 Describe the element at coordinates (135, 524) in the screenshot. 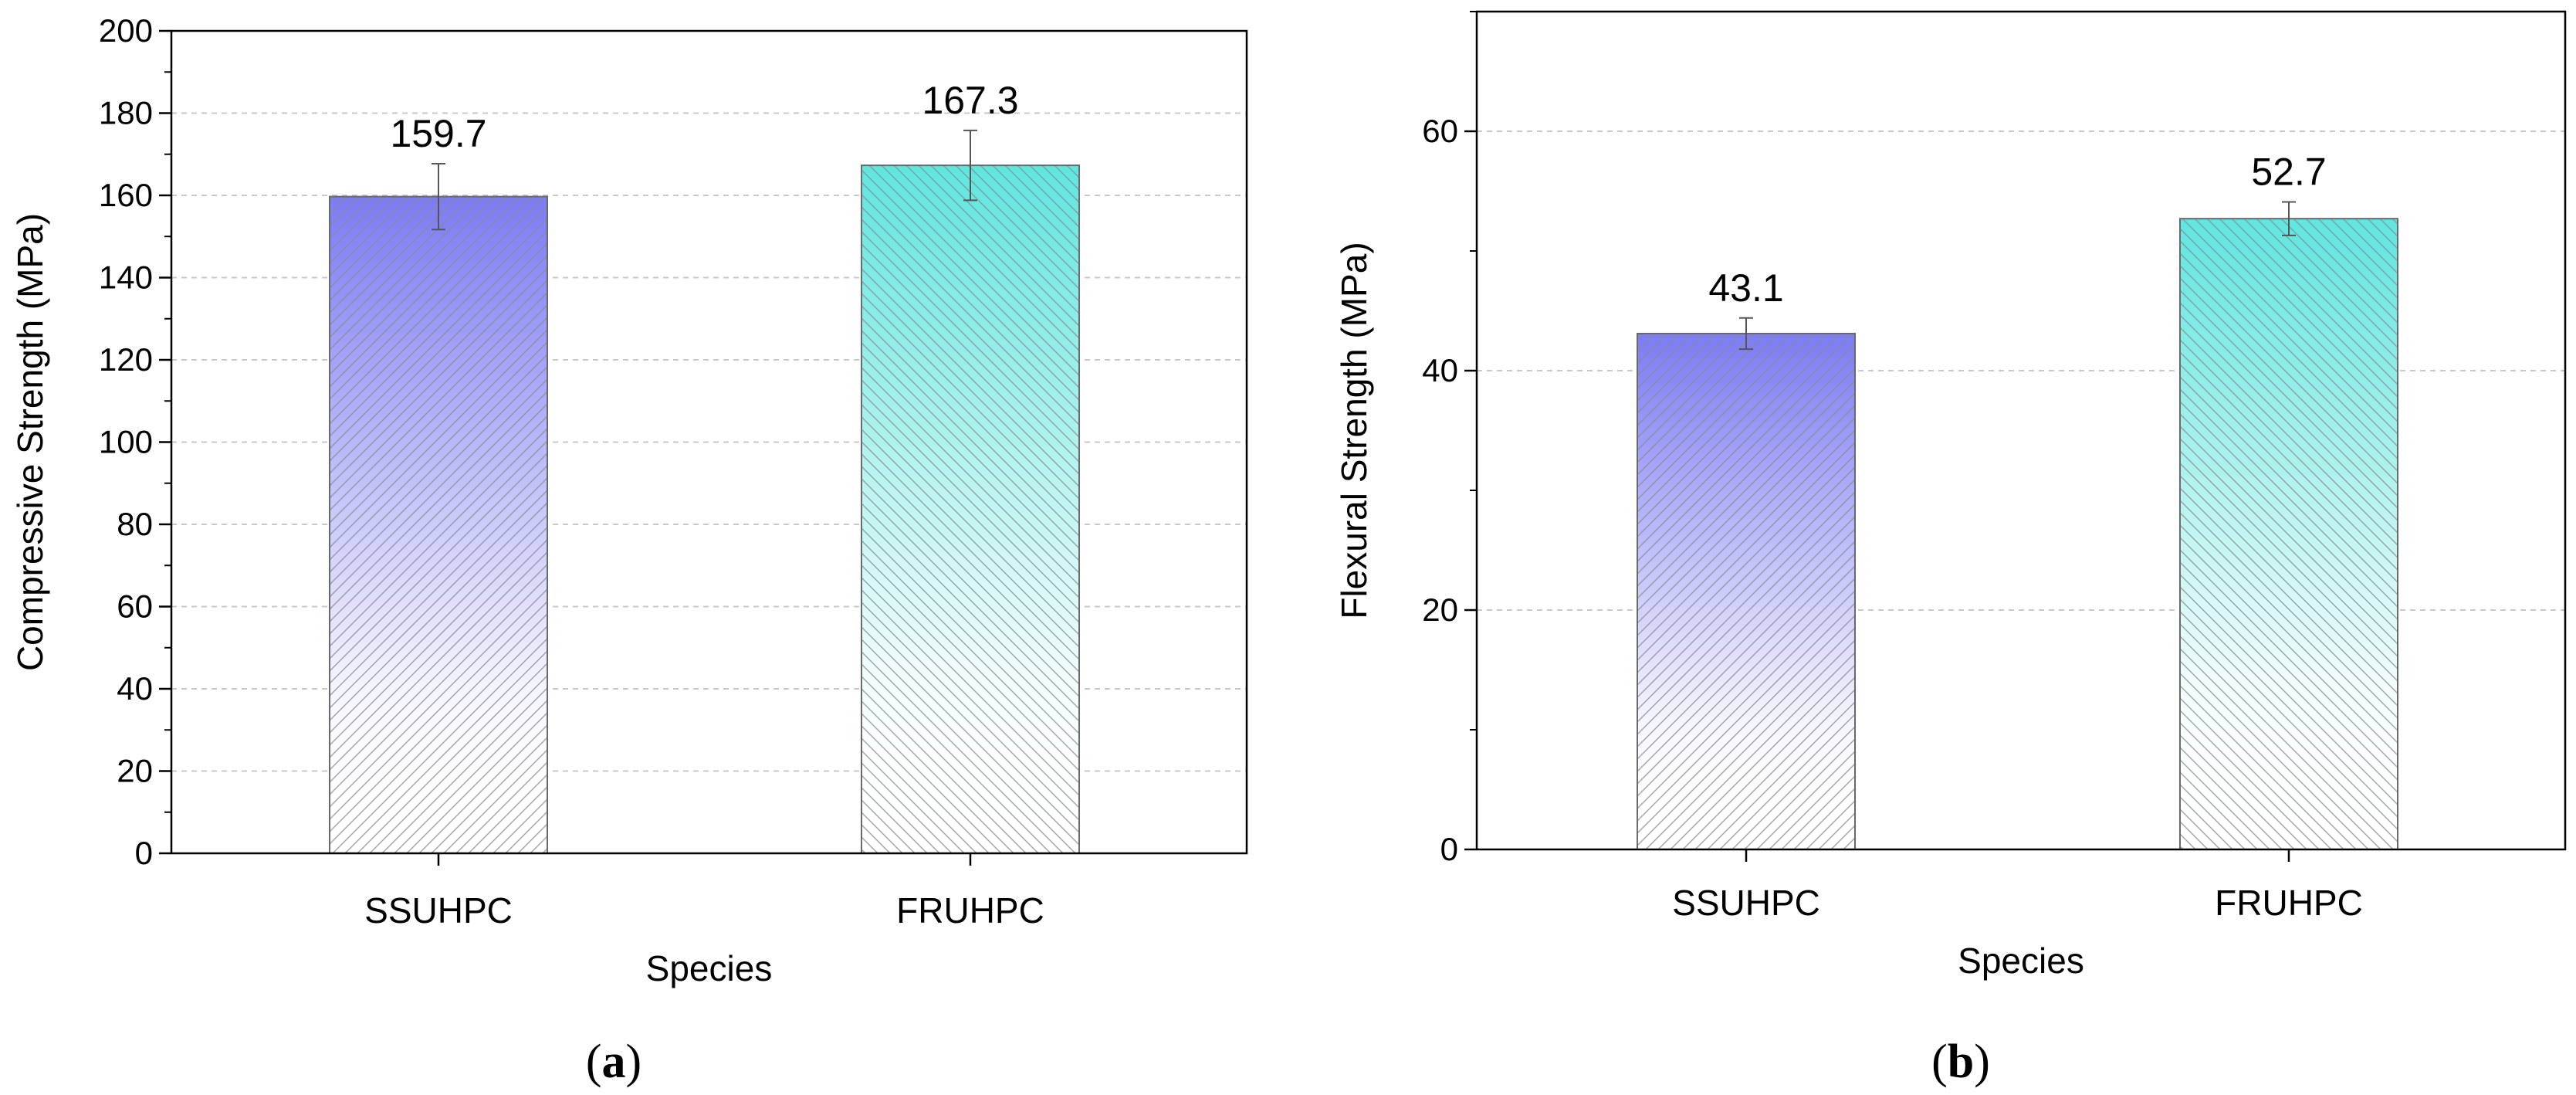

I see `y-tick-label-80: 80` at that location.